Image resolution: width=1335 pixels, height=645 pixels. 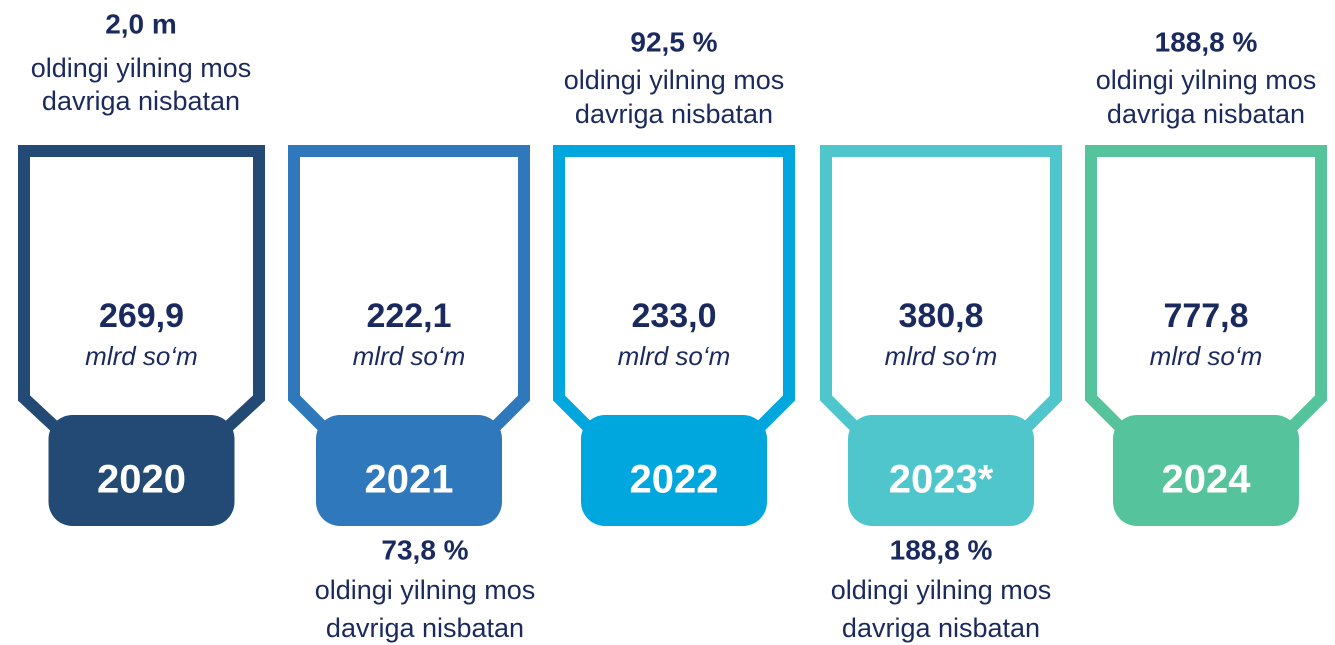 What do you see at coordinates (141, 316) in the screenshot?
I see `value: 269,9` at bounding box center [141, 316].